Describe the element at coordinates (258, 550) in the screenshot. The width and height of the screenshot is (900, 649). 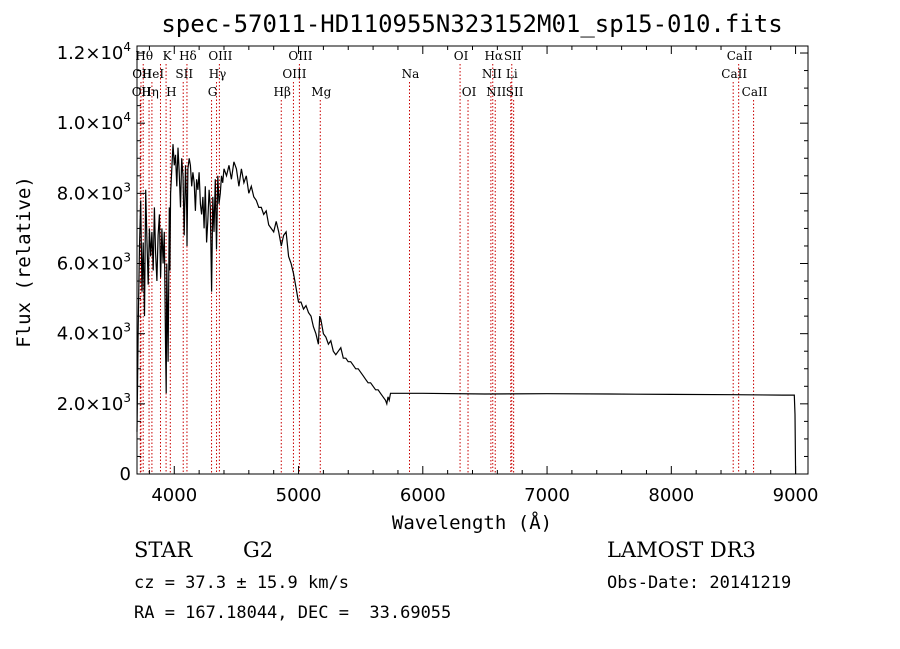
I see `object-subclass: G2` at that location.